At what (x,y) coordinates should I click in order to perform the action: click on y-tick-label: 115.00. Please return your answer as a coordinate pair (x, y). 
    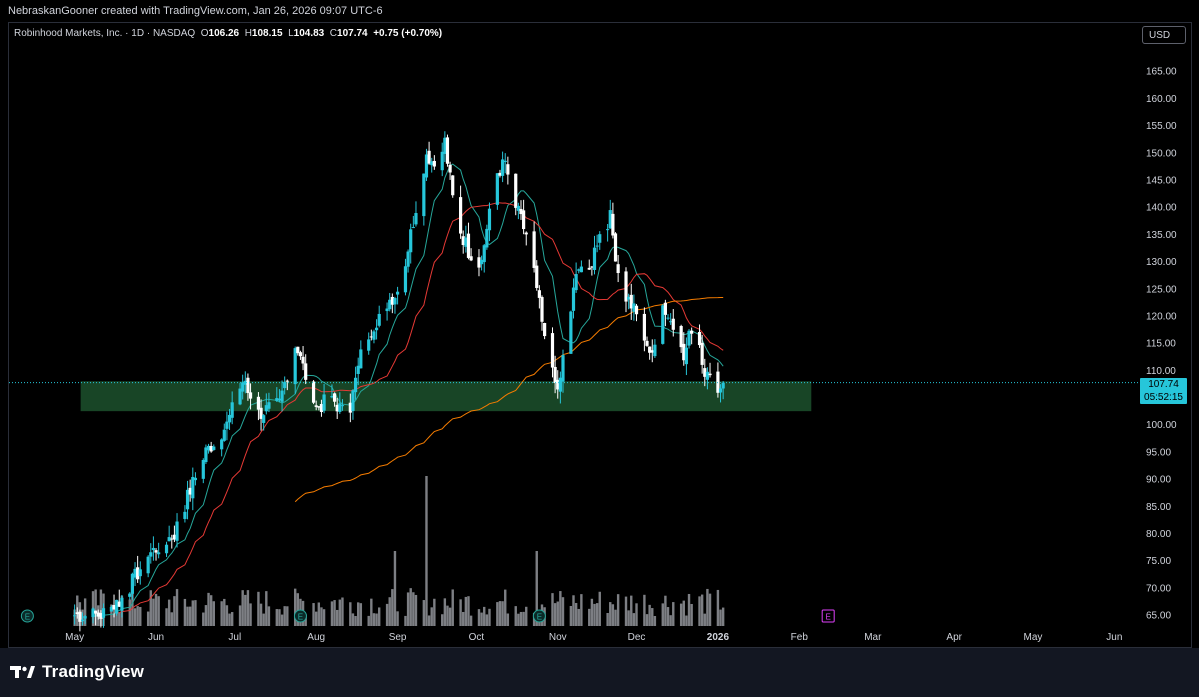
    Looking at the image, I should click on (1161, 344).